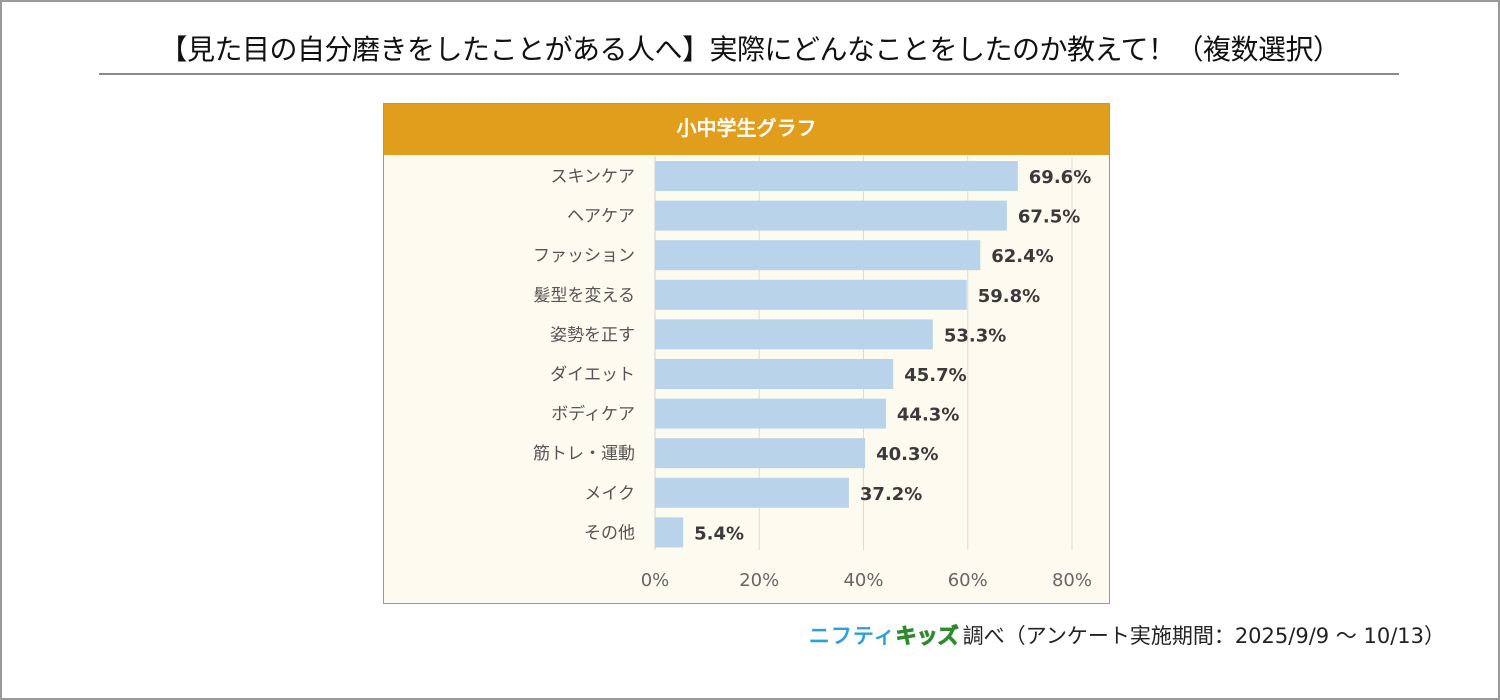 Image resolution: width=1500 pixels, height=700 pixels. I want to click on x-tick-label: 20%, so click(759, 580).